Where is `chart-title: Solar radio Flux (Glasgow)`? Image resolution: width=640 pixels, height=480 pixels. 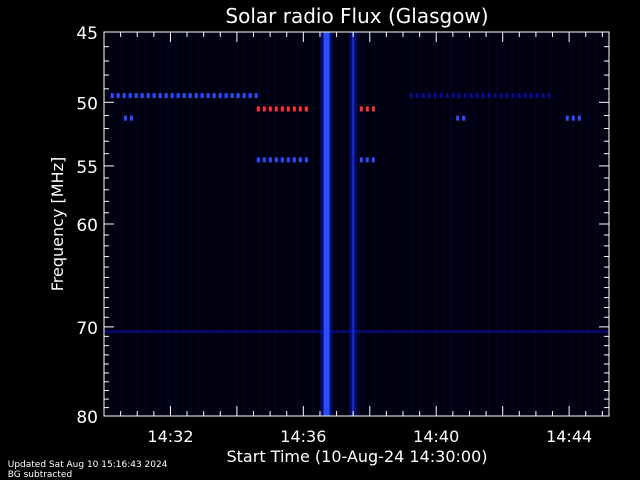
chart-title: Solar radio Flux (Glasgow) is located at coordinates (356, 16).